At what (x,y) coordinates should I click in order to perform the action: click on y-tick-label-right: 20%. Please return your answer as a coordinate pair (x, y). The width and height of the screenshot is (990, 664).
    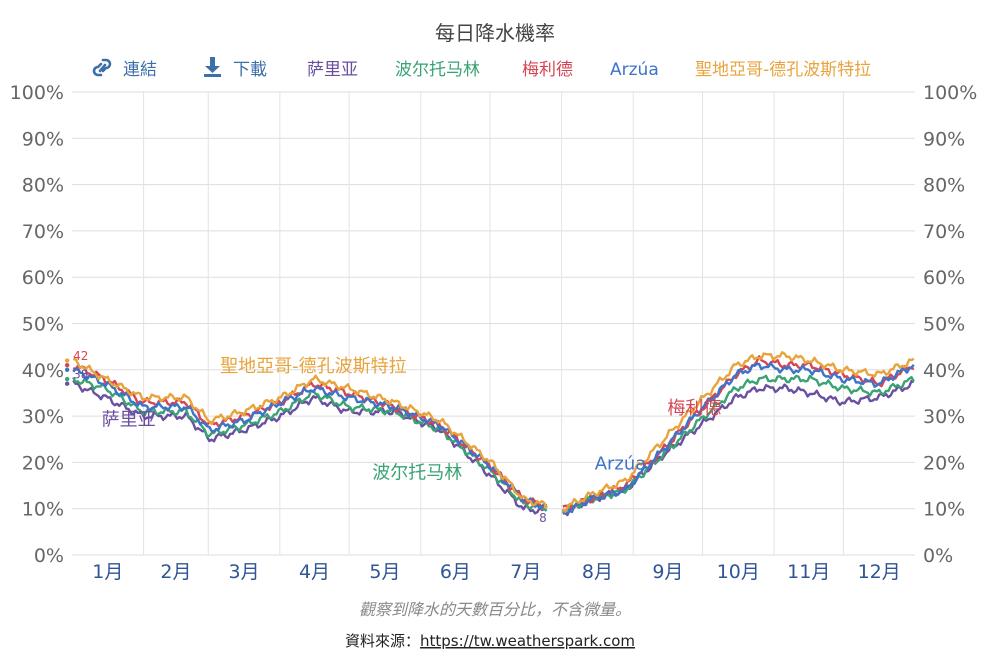
    Looking at the image, I should click on (944, 463).